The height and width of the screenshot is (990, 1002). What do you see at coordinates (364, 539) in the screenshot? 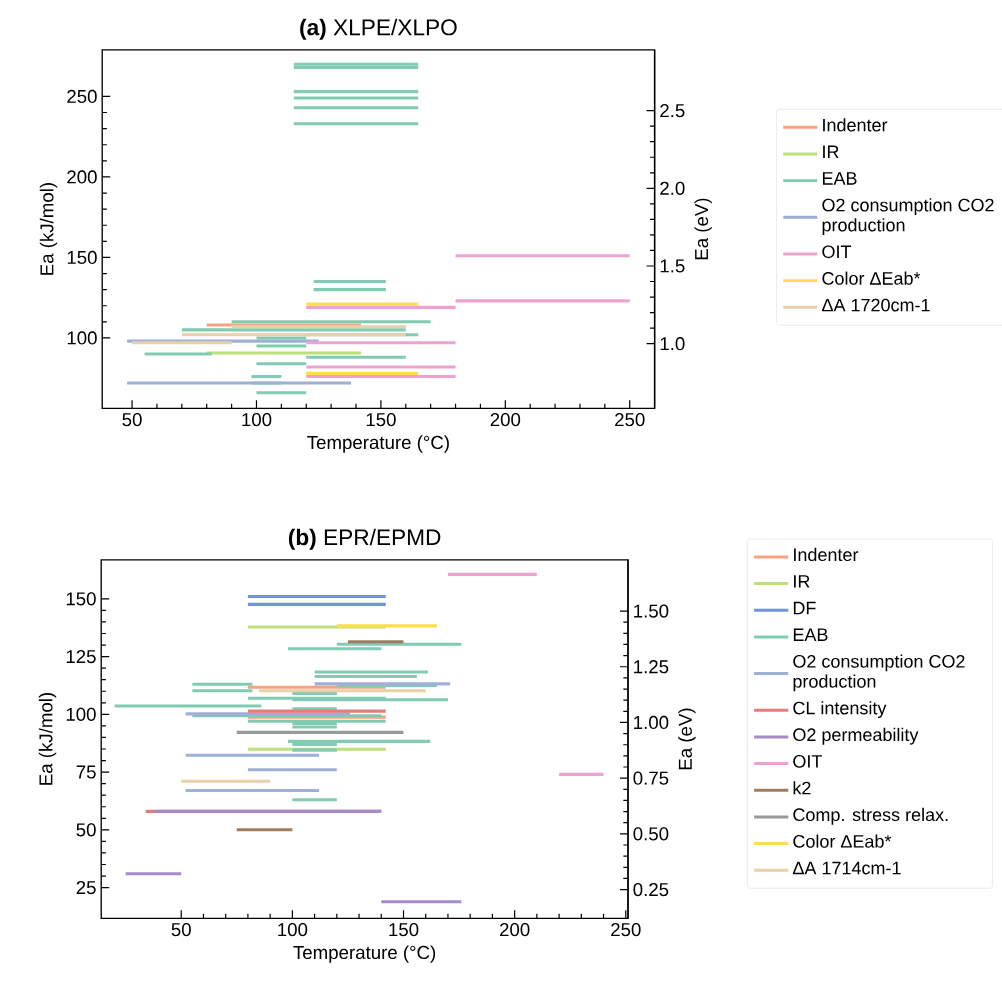
I see `chart-title: (b) EPR/EPMD` at bounding box center [364, 539].